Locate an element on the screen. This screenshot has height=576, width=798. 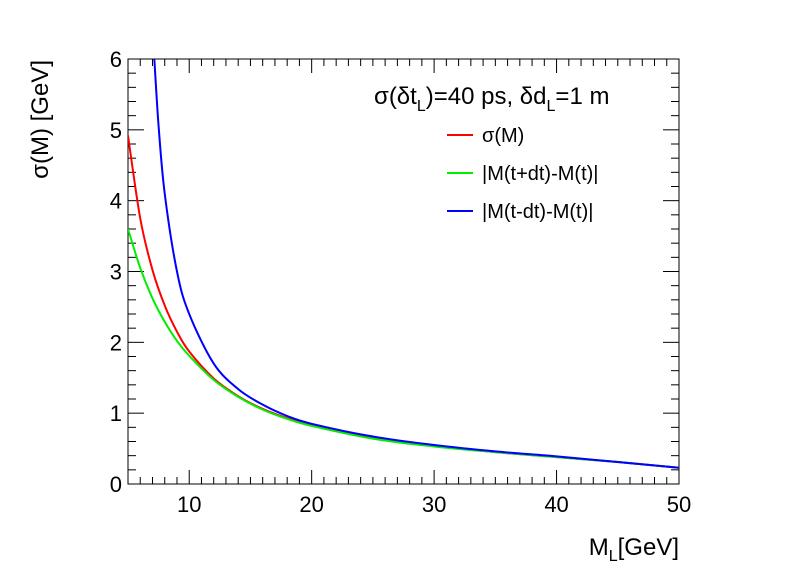
y-tick-label: 2 is located at coordinates (116, 342).